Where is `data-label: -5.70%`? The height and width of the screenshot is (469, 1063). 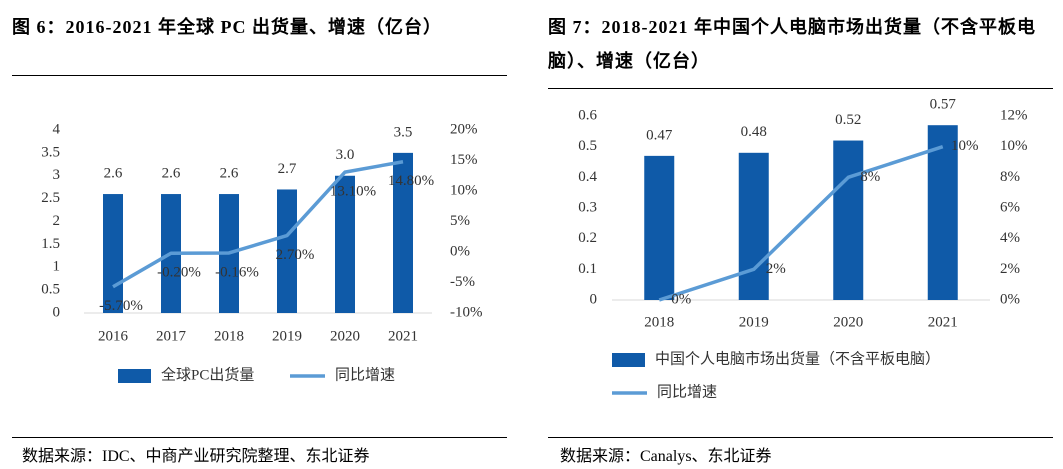
data-label: -5.70% is located at coordinates (121, 306).